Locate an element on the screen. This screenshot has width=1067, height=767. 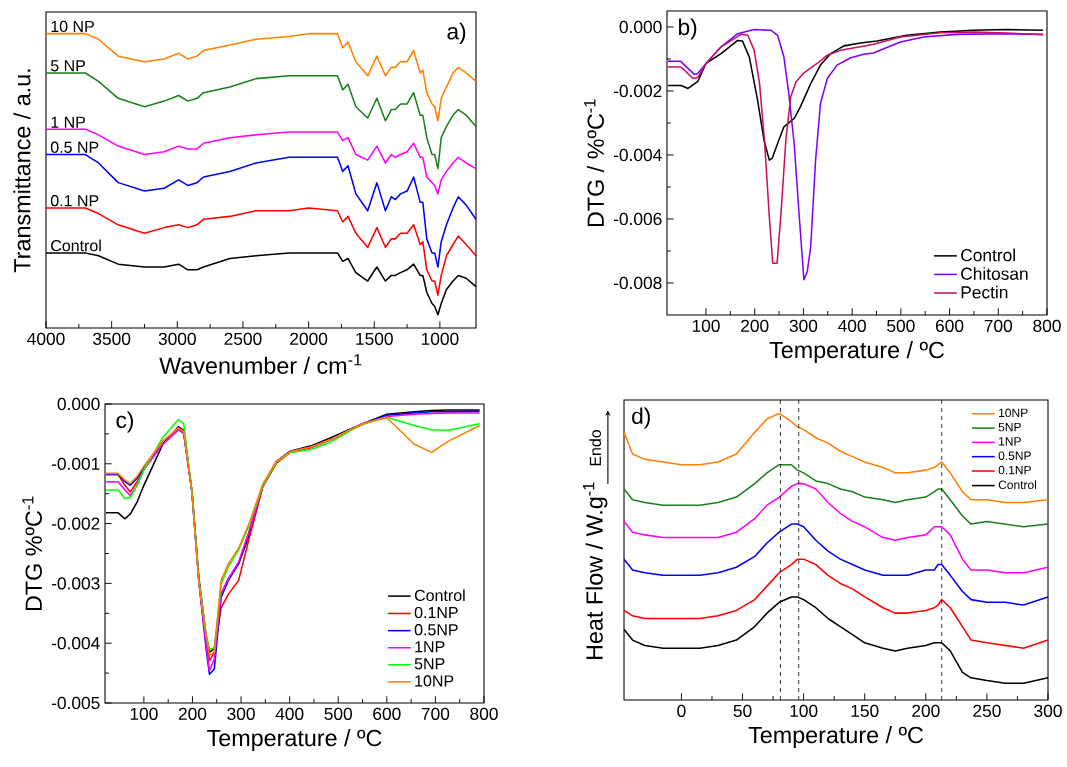
text: Endo is located at coordinates (595, 447).